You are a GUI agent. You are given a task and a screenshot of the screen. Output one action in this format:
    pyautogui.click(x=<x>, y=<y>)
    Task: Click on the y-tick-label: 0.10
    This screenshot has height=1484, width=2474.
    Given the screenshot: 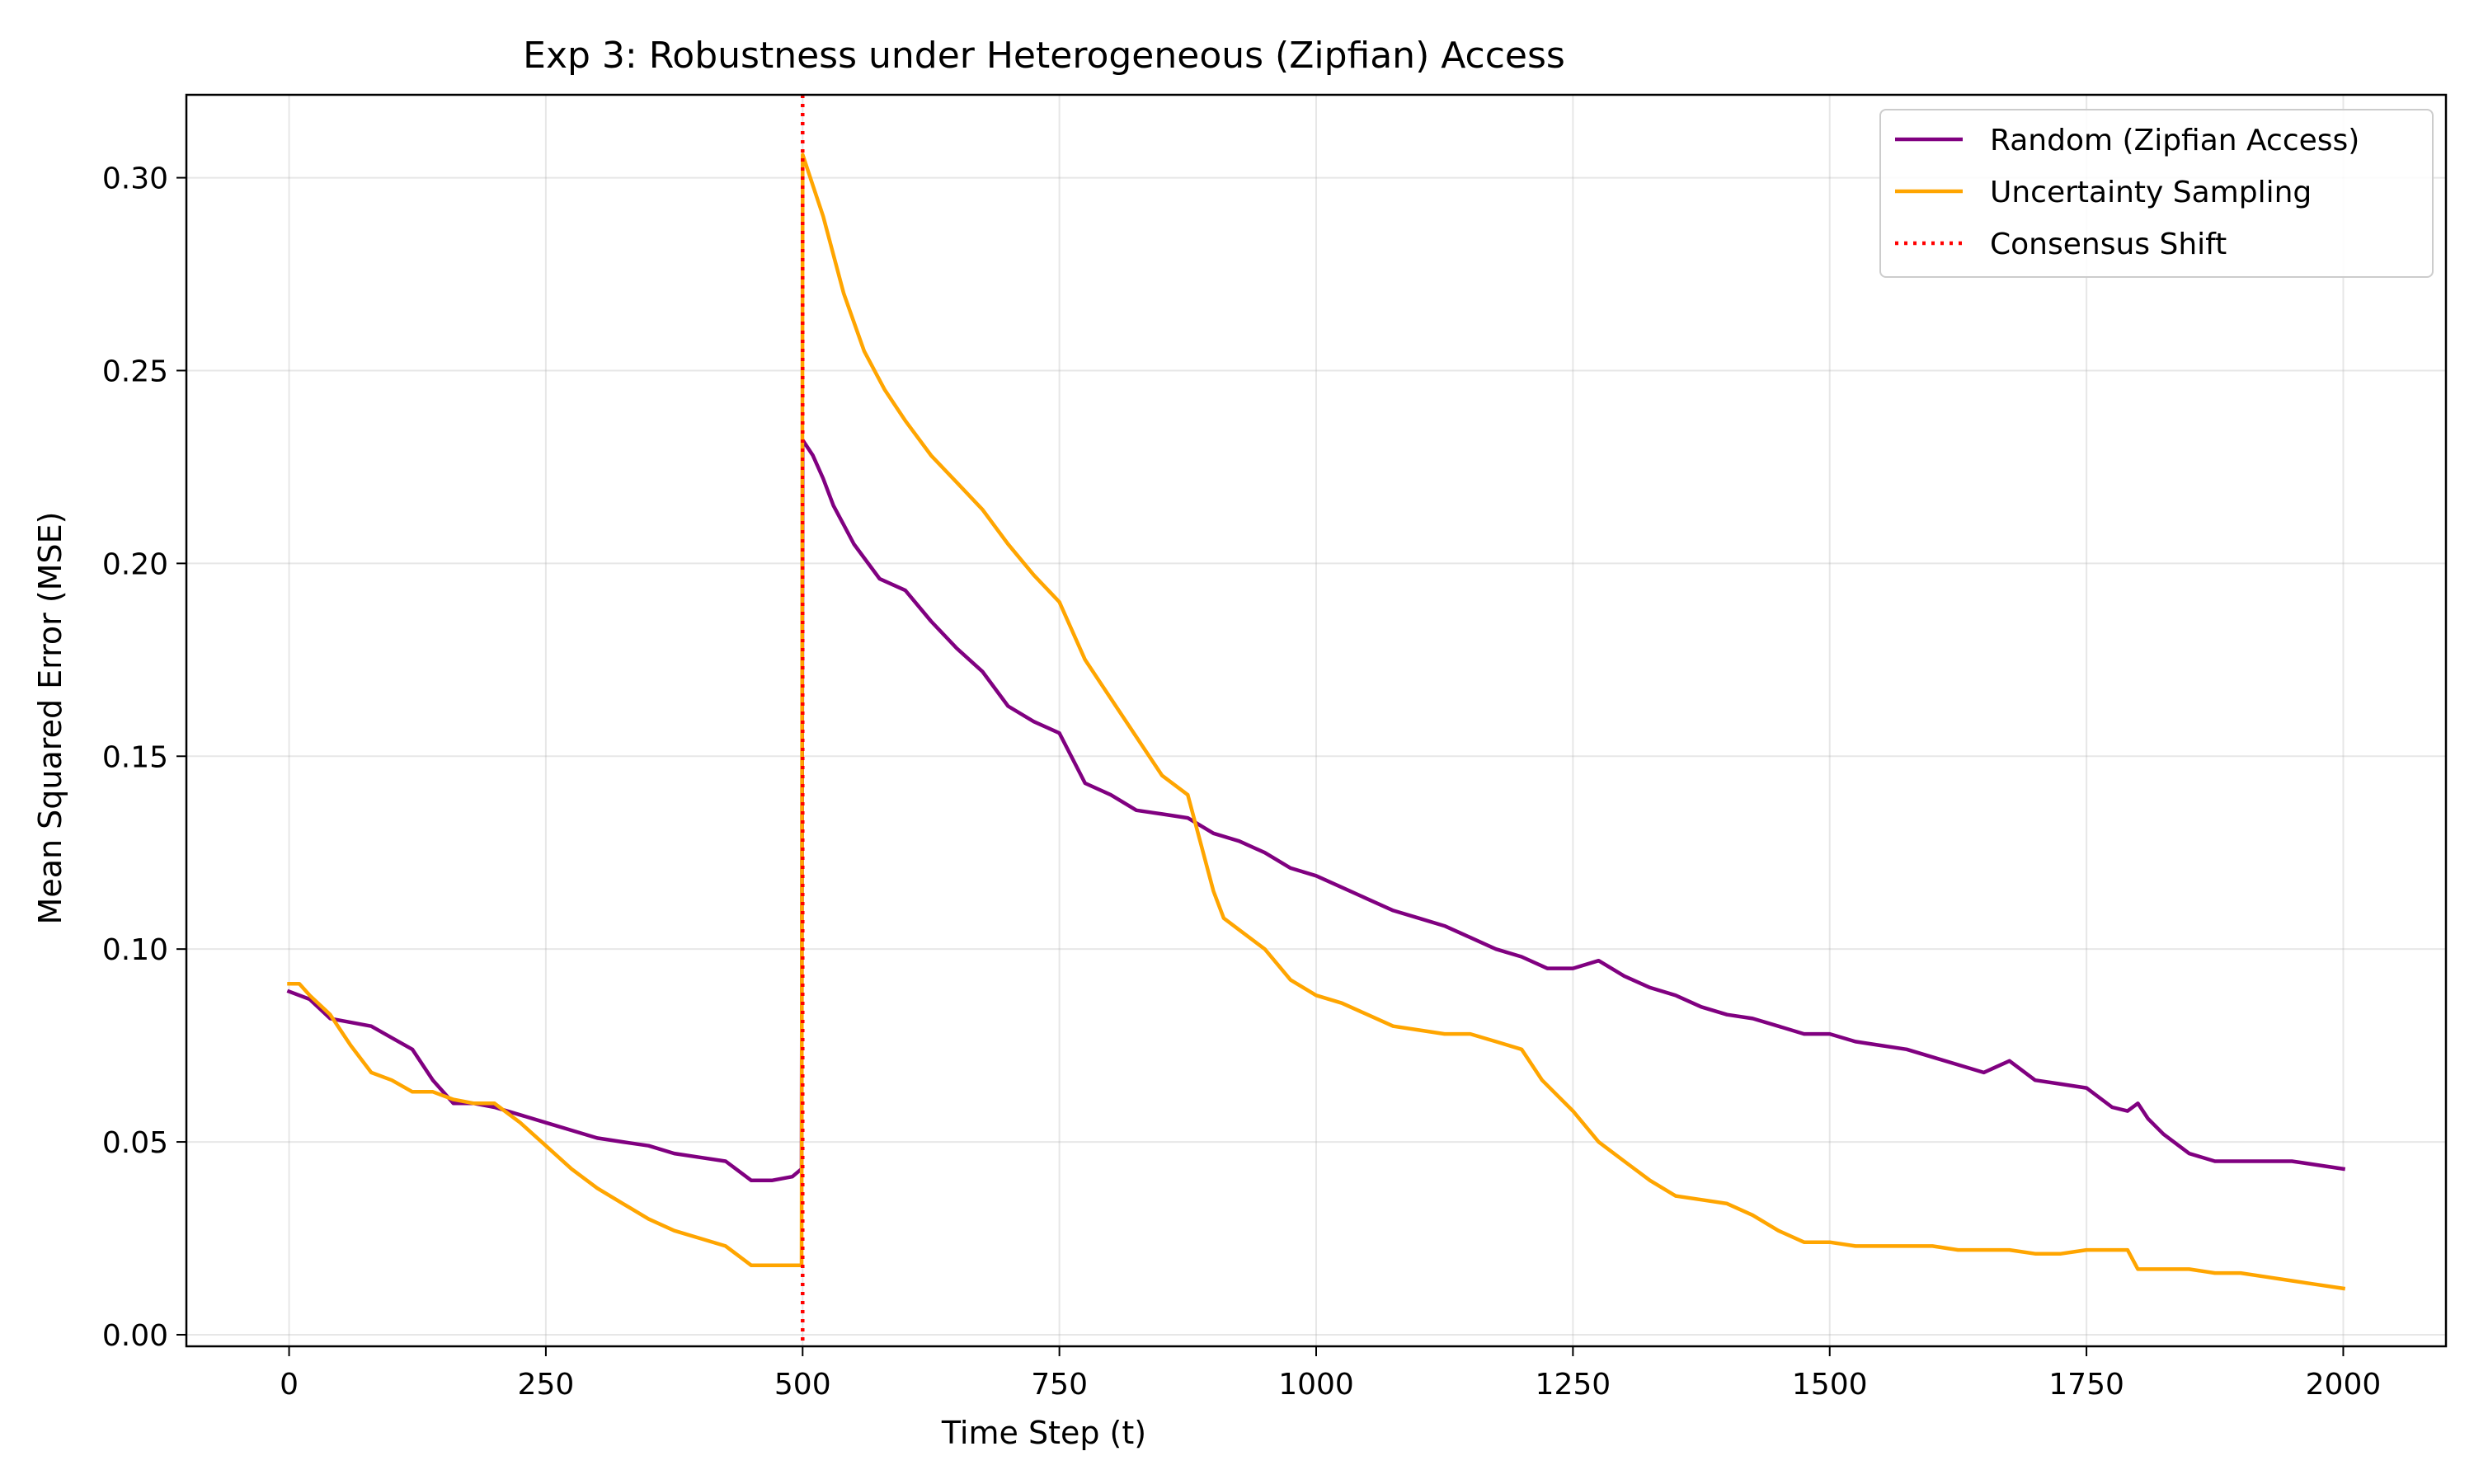 What is the action you would take?
    pyautogui.click(x=135, y=950)
    